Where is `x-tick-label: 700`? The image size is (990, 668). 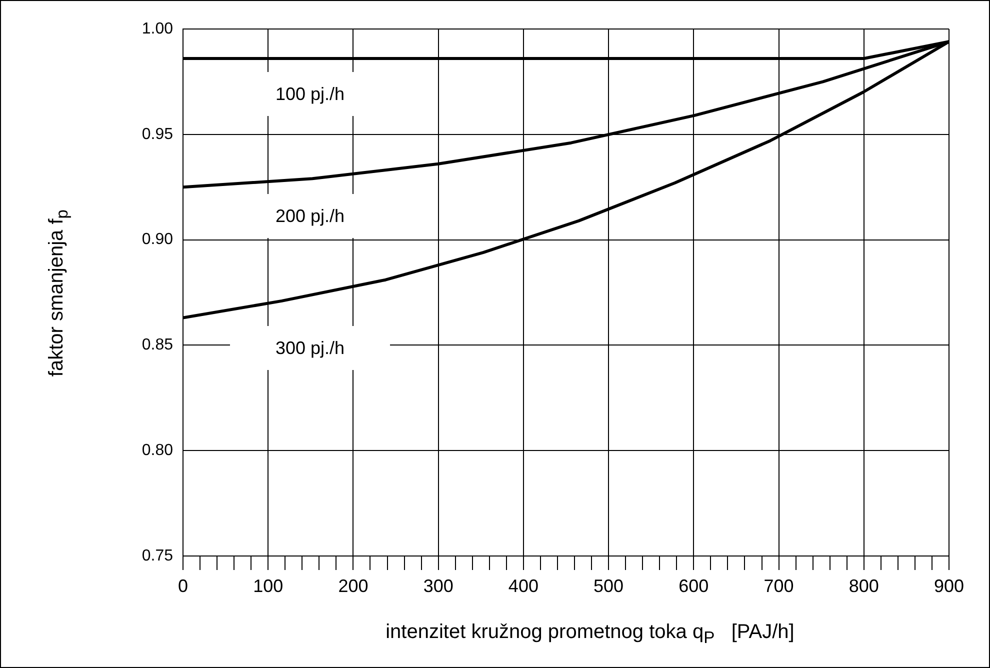 x-tick-label: 700 is located at coordinates (779, 586).